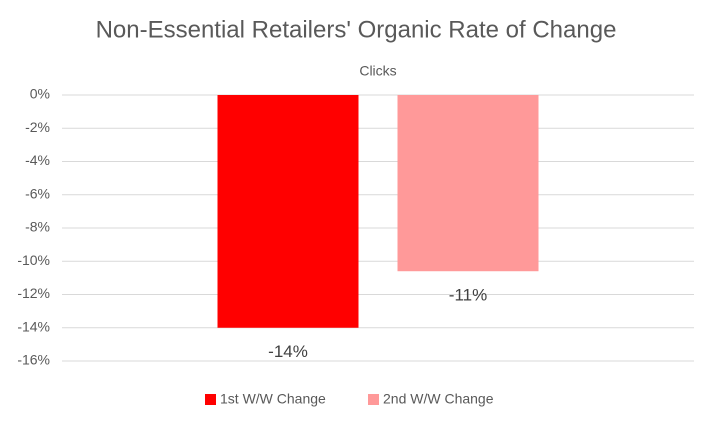 The height and width of the screenshot is (426, 712). Describe the element at coordinates (37, 160) in the screenshot. I see `y-tick-label: -4%` at that location.